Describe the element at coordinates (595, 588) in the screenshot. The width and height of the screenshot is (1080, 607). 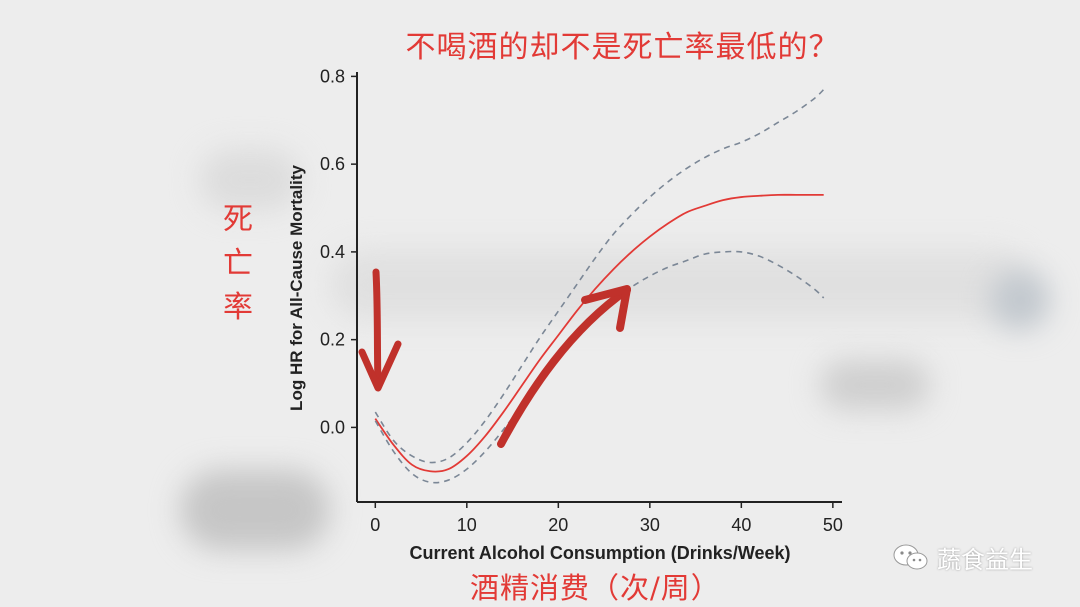
I see `annotation-x-label: 酒精消费（次/周）` at that location.